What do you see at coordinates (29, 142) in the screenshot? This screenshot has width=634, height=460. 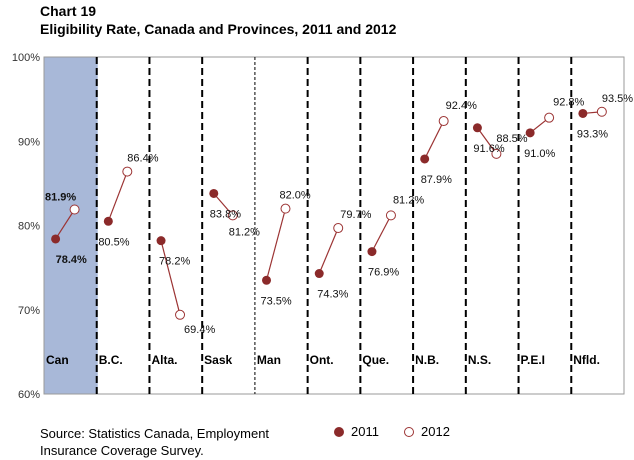 I see `y-tick-label: 90%` at bounding box center [29, 142].